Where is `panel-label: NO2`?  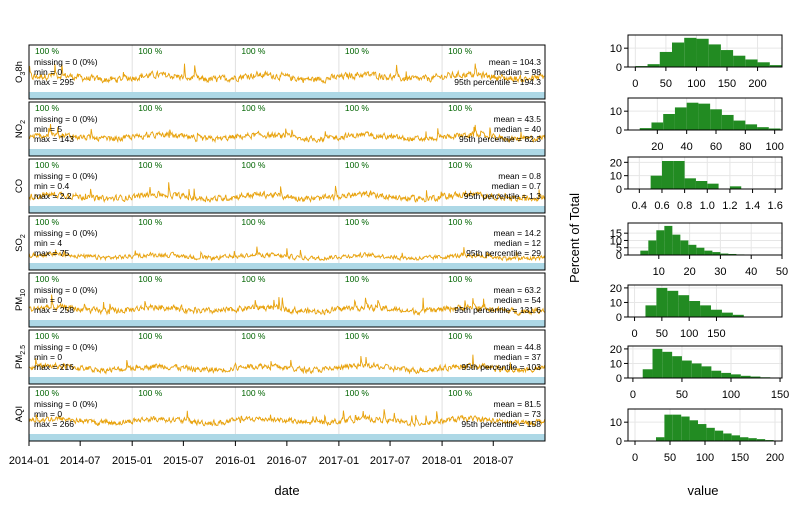
panel-label: NO2 is located at coordinates (20, 129).